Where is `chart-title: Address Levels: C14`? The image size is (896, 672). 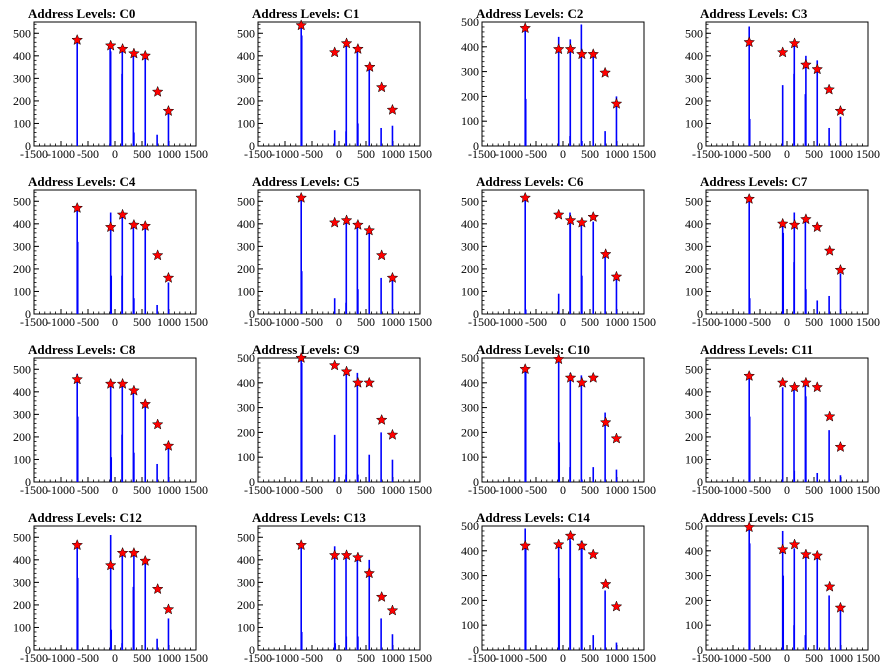 chart-title: Address Levels: C14 is located at coordinates (533, 517).